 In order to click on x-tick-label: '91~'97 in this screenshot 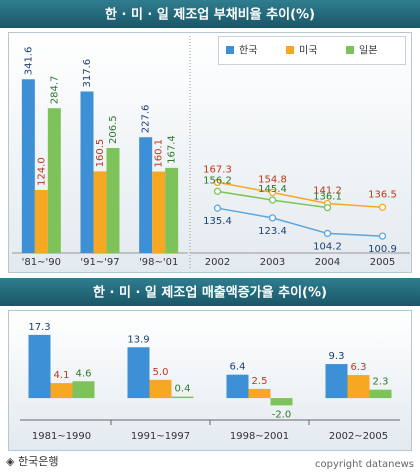, I will do `click(99, 262)`.